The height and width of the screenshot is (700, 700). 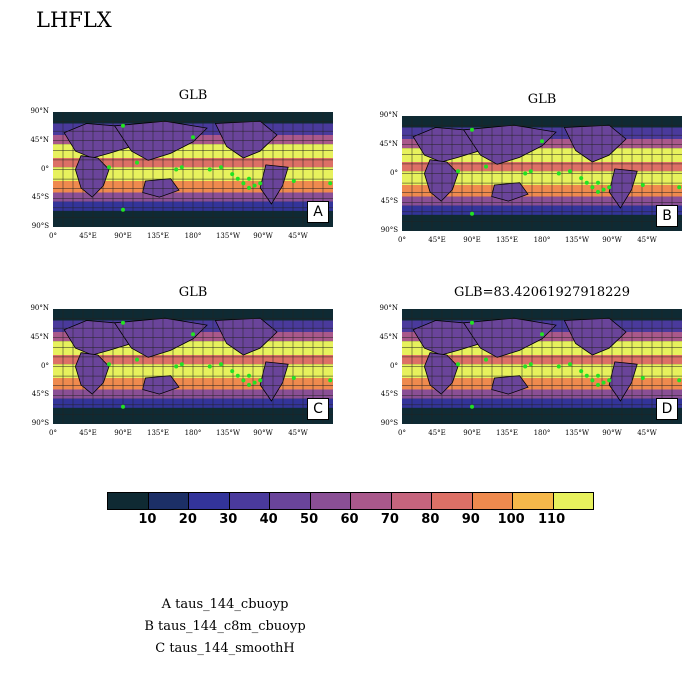 What do you see at coordinates (147, 519) in the screenshot?
I see `colorbar-tick-label: 10` at bounding box center [147, 519].